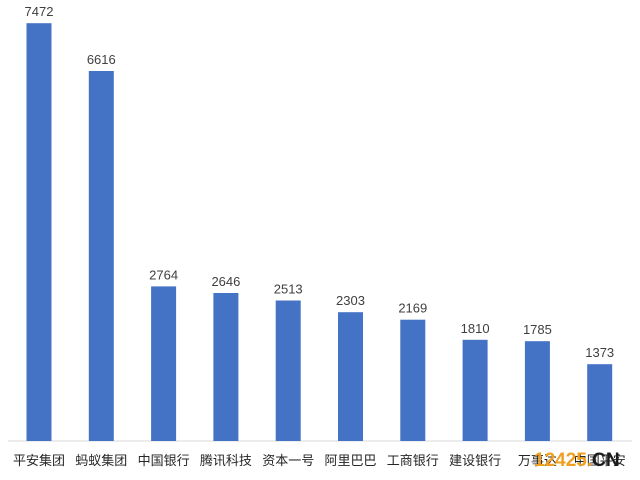  Describe the element at coordinates (537, 329) in the screenshot. I see `data-label-8: 1785` at that location.